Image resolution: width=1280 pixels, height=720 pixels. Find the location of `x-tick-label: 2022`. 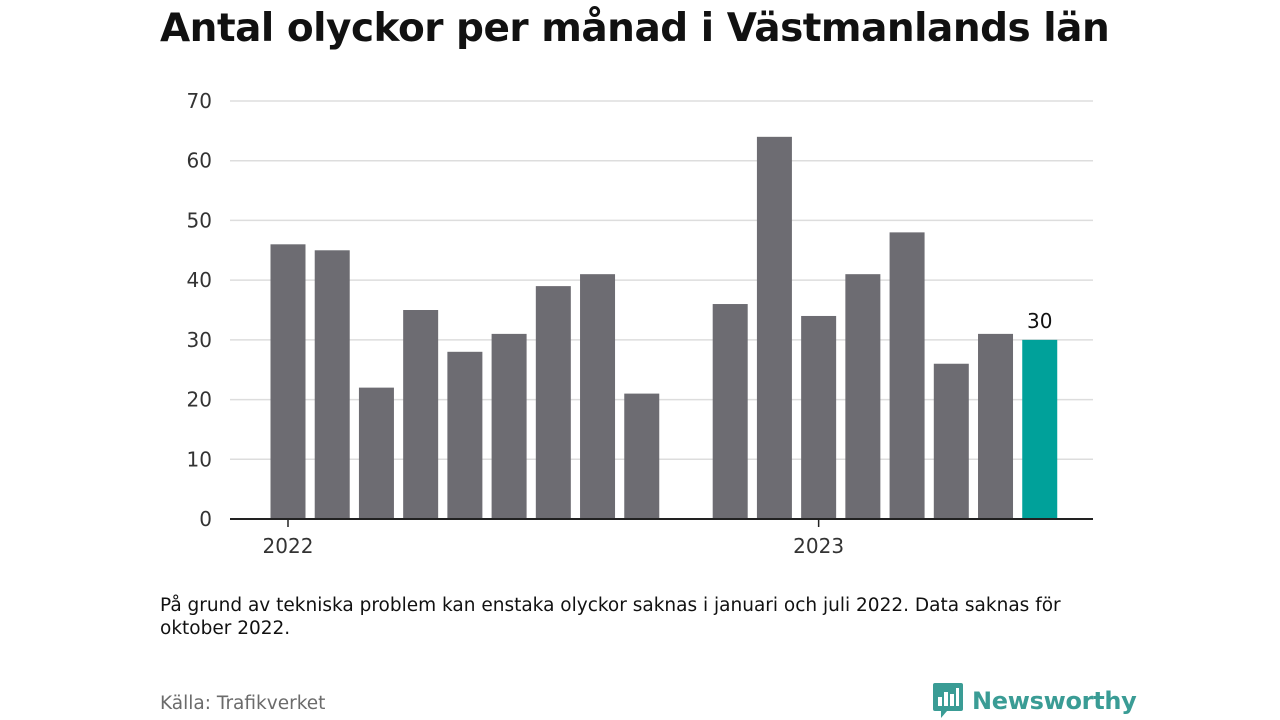

x-tick-label: 2022 is located at coordinates (288, 546).